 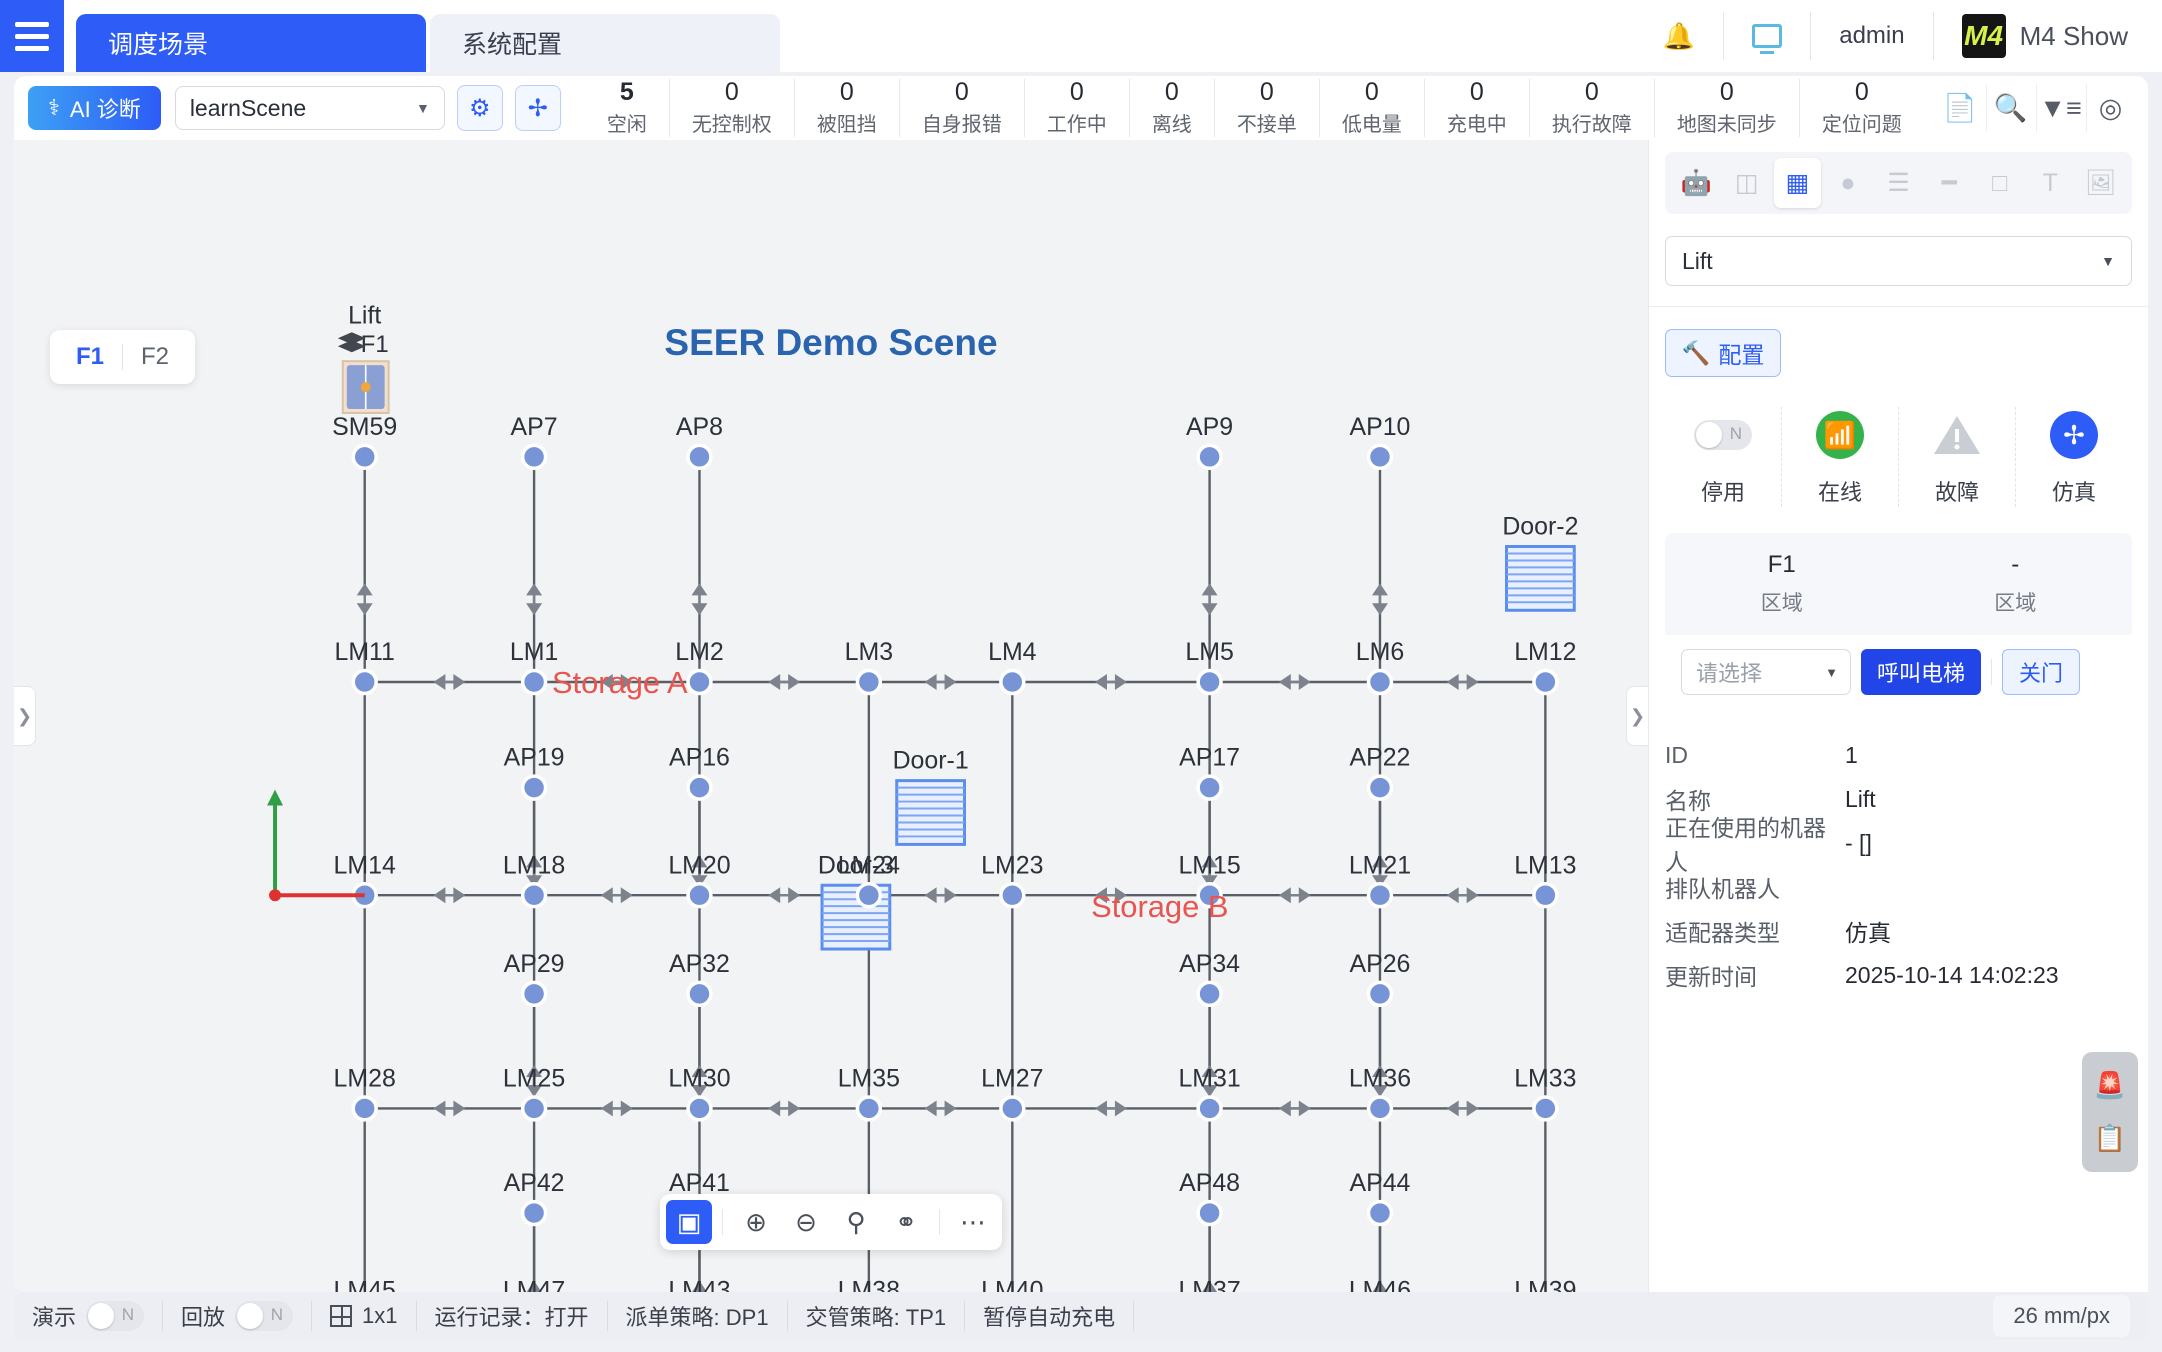 What do you see at coordinates (2110, 108) in the screenshot?
I see `eye-icon: ◎` at bounding box center [2110, 108].